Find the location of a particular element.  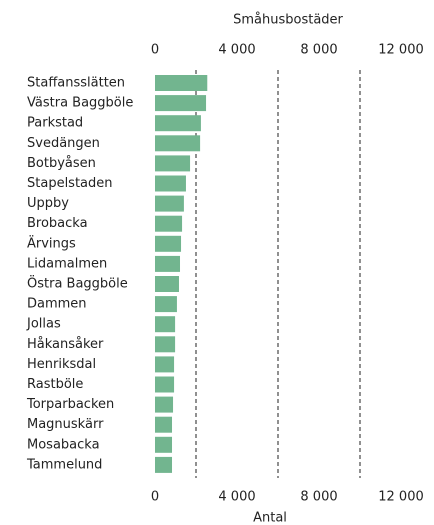

y-tick-label: Parkstad is located at coordinates (55, 123).